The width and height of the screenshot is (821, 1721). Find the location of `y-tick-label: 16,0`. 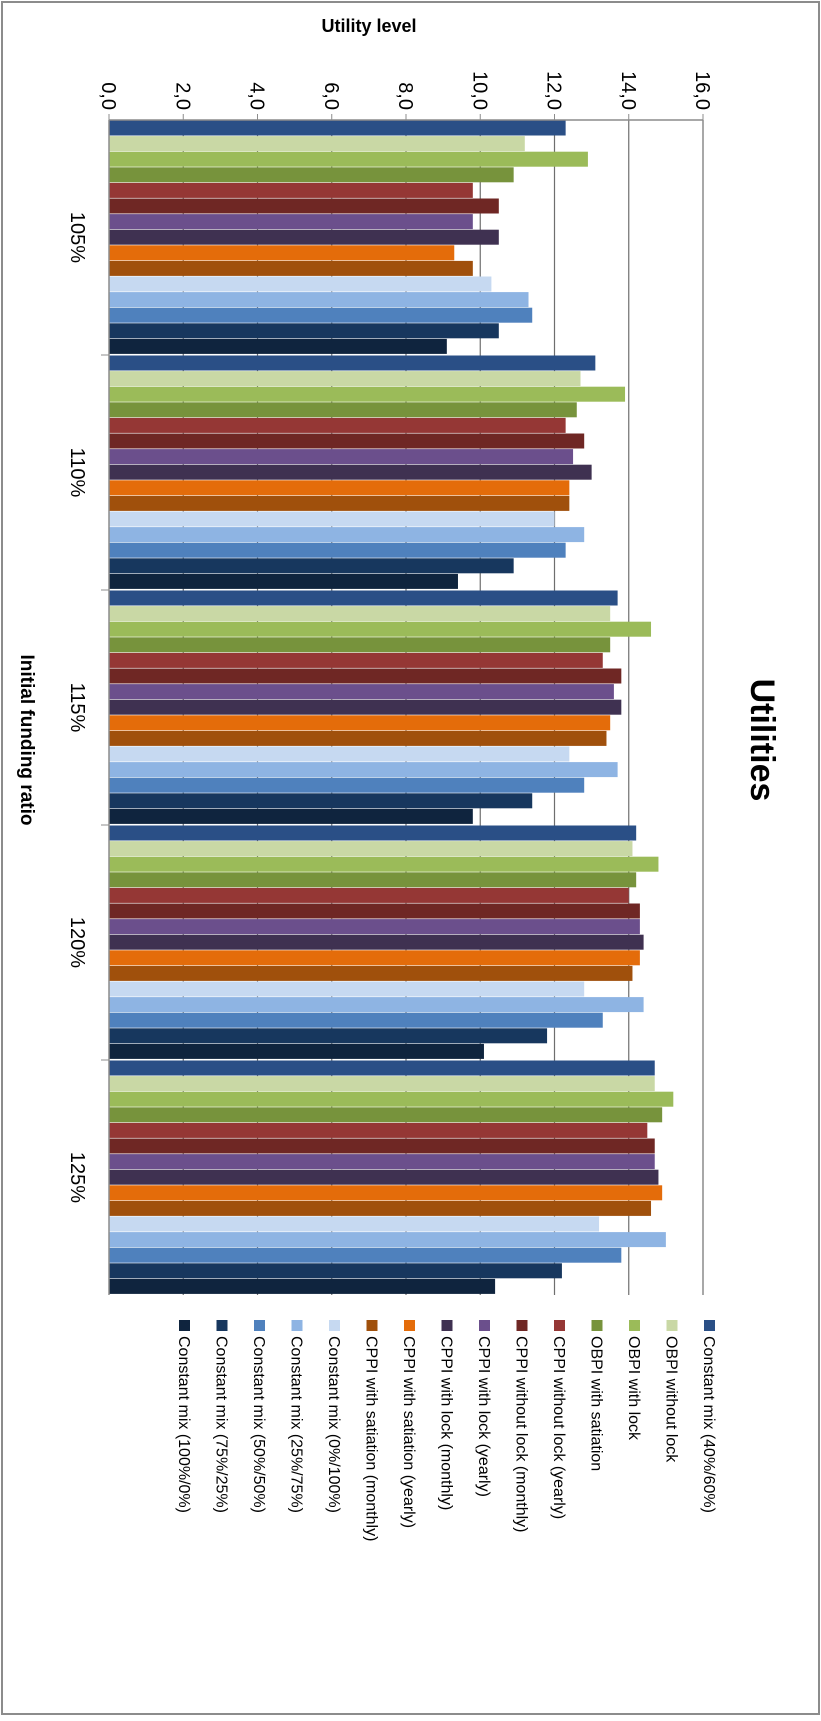

y-tick-label: 16,0 is located at coordinates (702, 90).